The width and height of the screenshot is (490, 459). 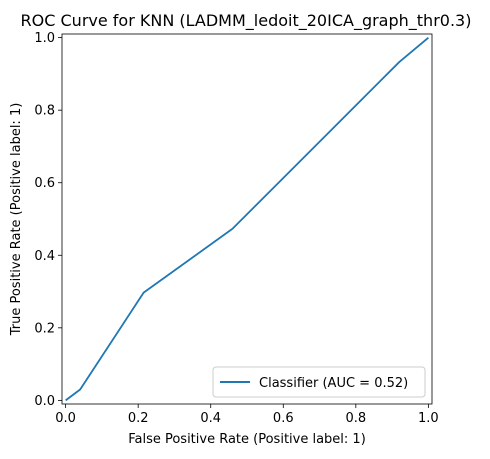 What do you see at coordinates (247, 439) in the screenshot?
I see `x-axis-label: False Positive Rate (Positive label: 1)` at bounding box center [247, 439].